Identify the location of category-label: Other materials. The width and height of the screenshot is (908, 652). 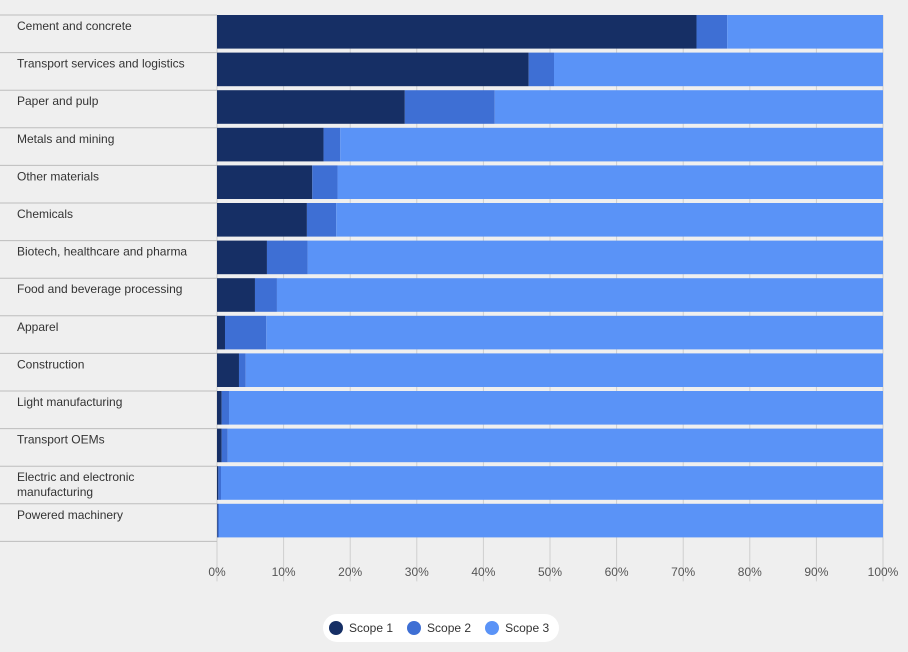
(58, 176).